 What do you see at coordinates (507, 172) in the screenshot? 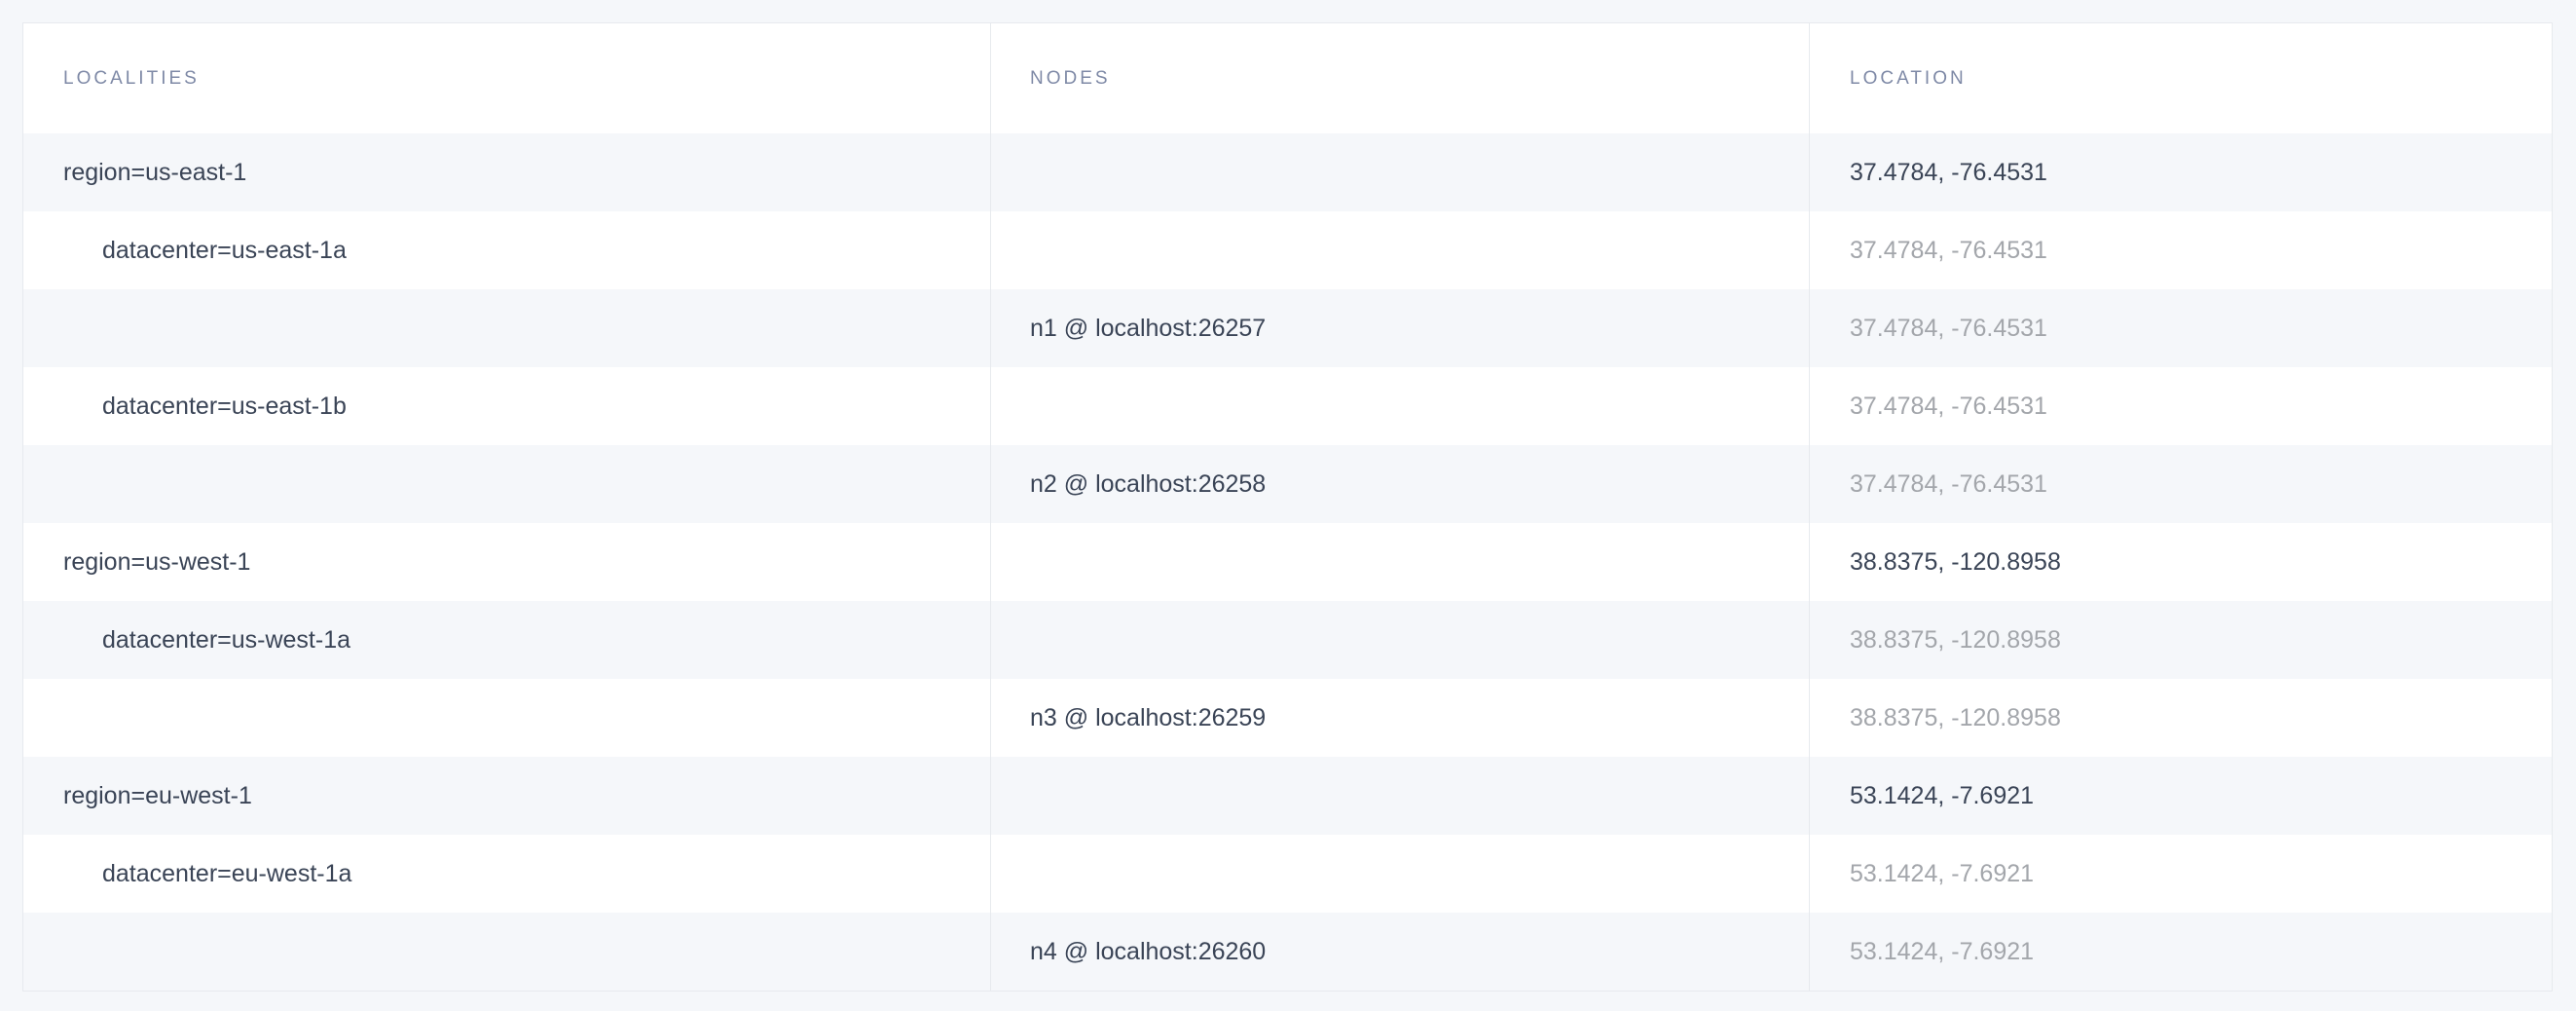
I see `locality-cell: region=us-east-1` at bounding box center [507, 172].